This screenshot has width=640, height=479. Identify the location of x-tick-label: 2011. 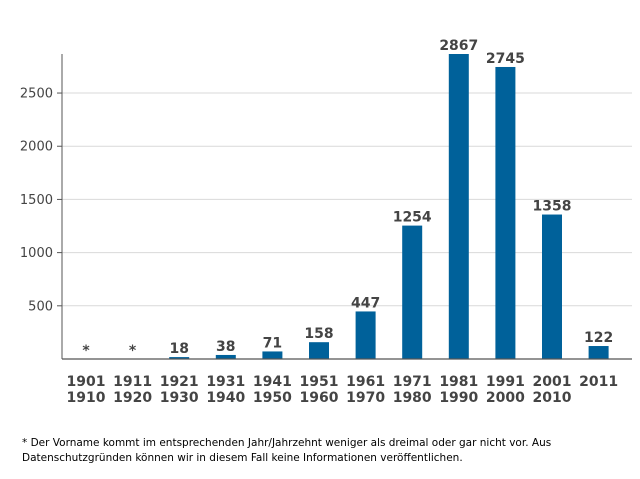
(598, 382).